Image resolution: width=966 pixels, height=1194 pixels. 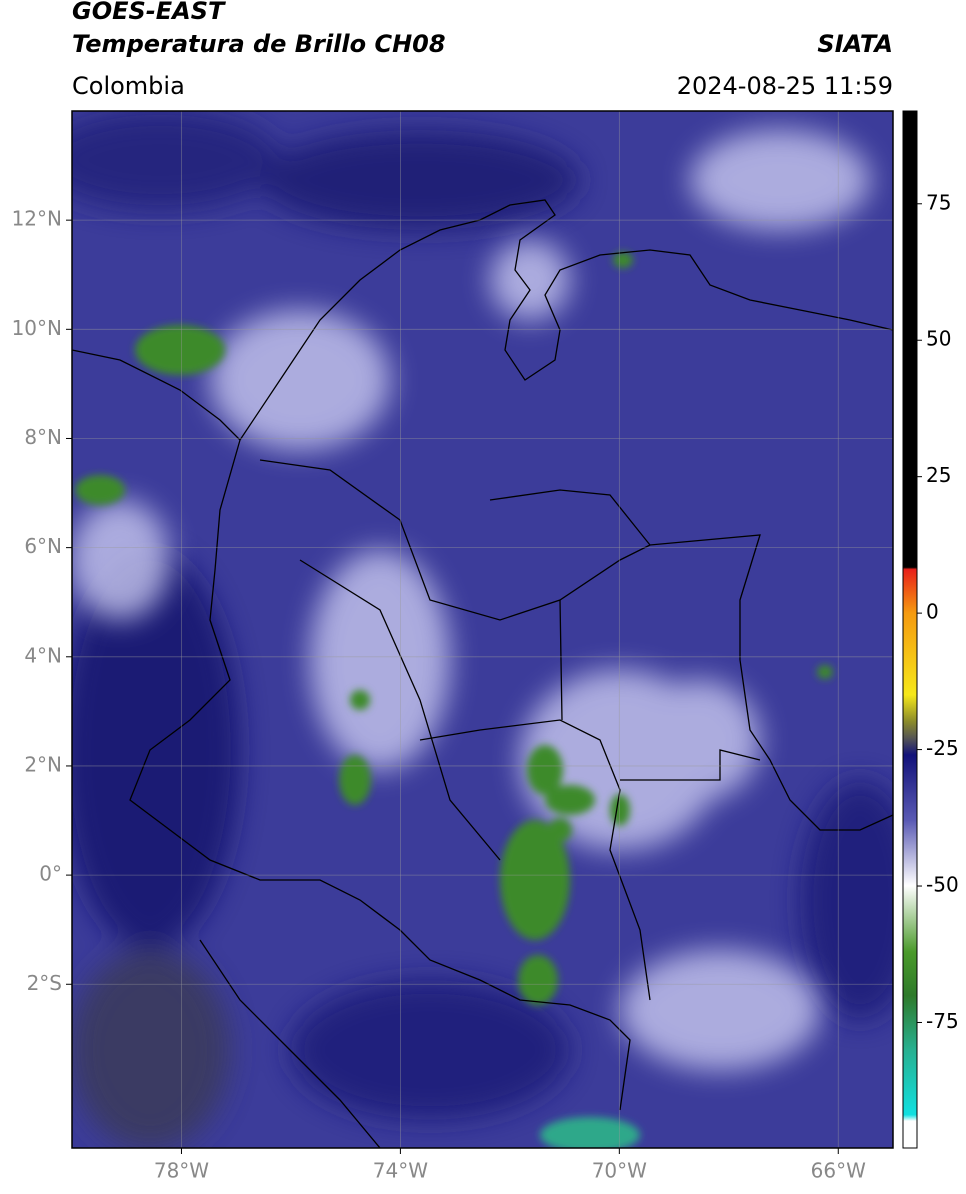 I want to click on title: GOES-EAST, so click(x=149, y=12).